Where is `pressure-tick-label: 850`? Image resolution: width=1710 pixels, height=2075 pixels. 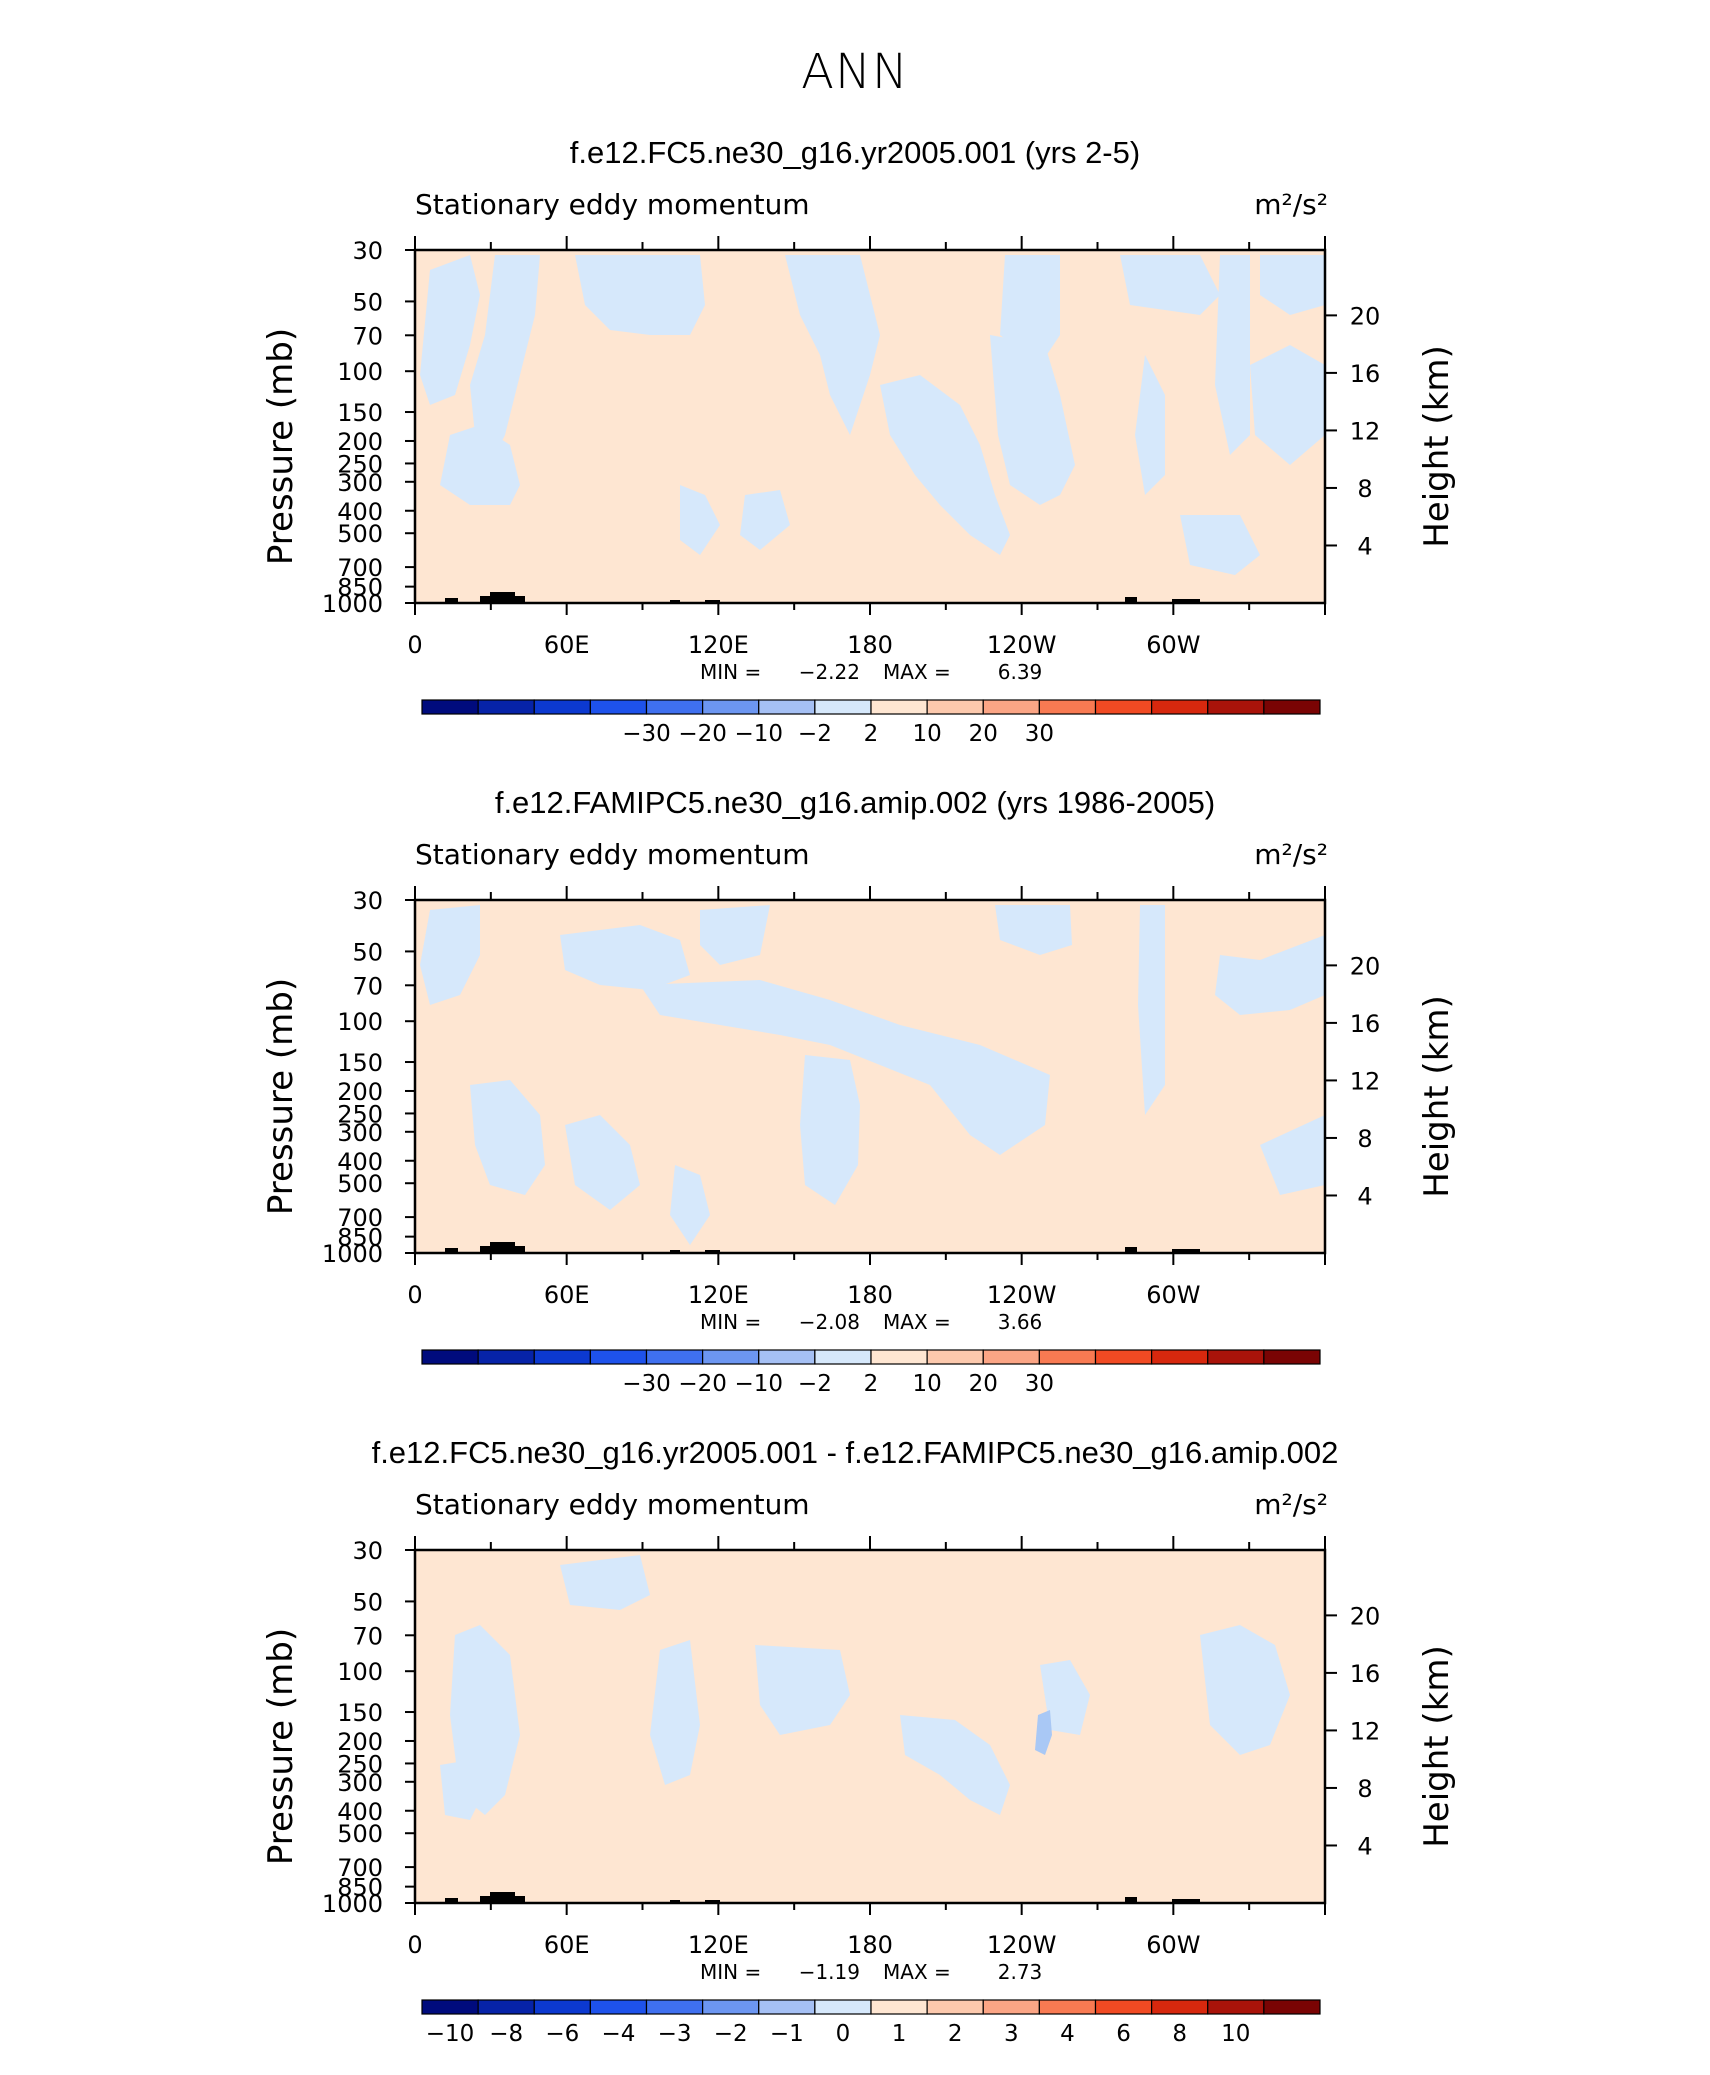 pressure-tick-label: 850 is located at coordinates (360, 1238).